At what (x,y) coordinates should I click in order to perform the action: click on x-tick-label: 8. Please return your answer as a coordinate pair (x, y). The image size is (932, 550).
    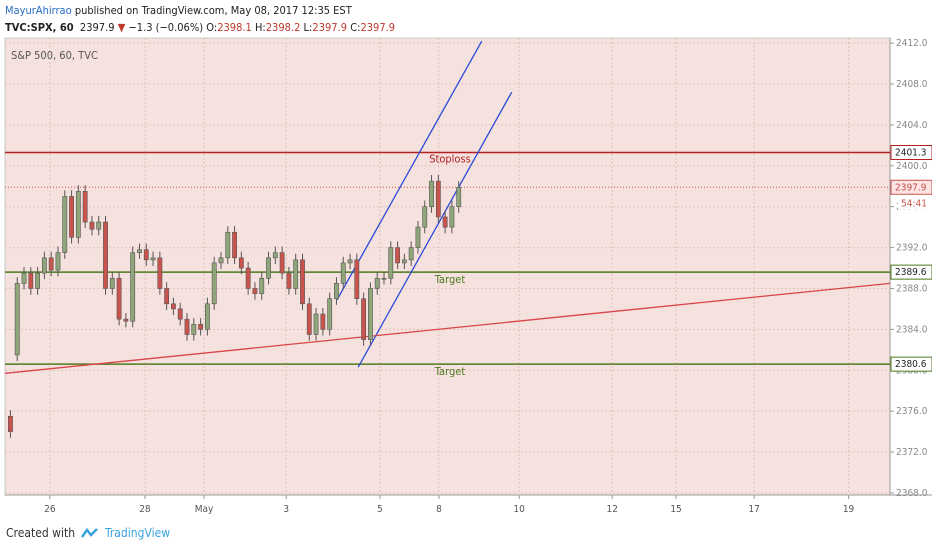
    Looking at the image, I should click on (439, 509).